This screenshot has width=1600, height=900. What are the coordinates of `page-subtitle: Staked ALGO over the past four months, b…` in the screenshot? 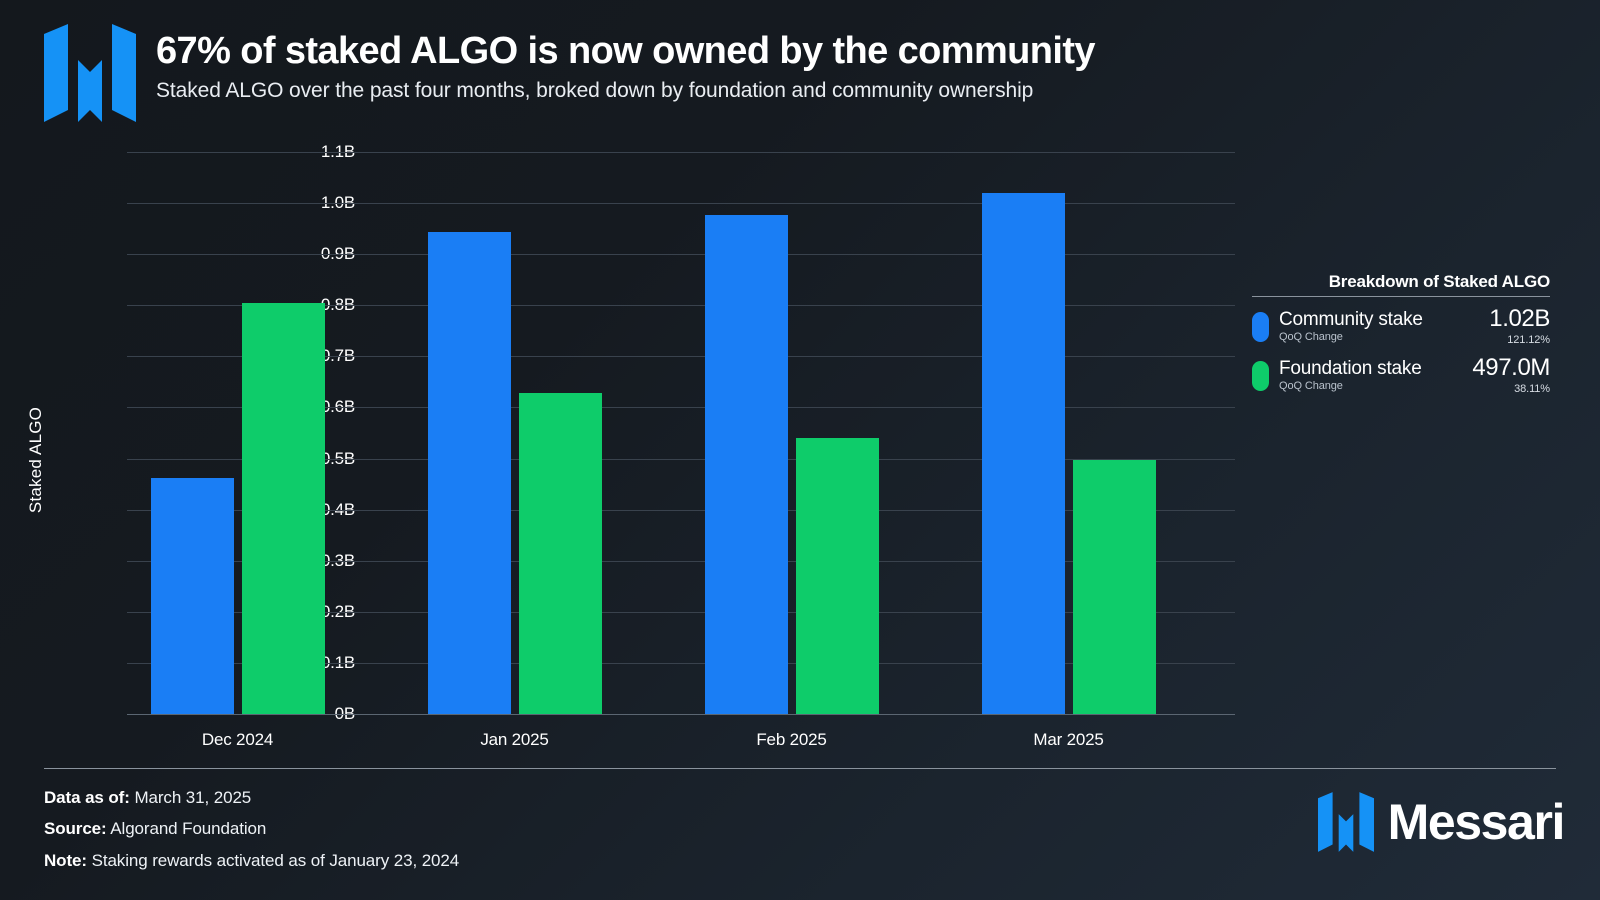 It's located at (595, 90).